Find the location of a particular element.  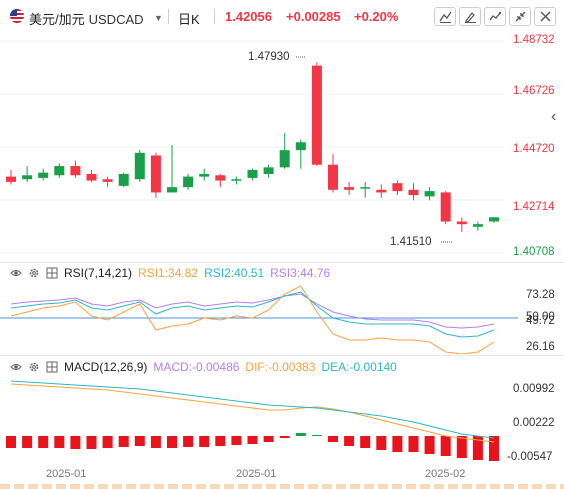

collapse-arrow-icon: ‹ is located at coordinates (554, 116).